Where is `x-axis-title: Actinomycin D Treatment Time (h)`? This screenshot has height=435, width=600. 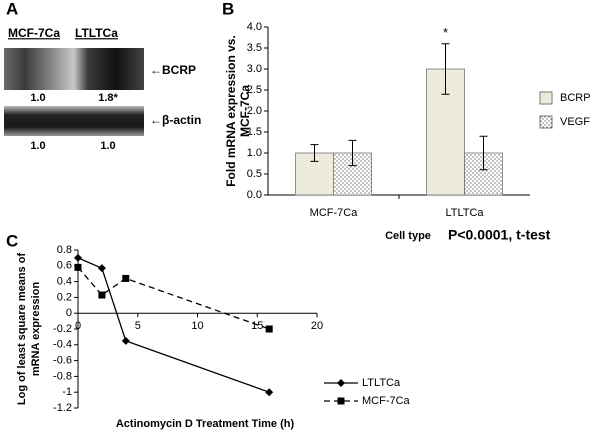
x-axis-title: Actinomycin D Treatment Time (h) is located at coordinates (205, 424).